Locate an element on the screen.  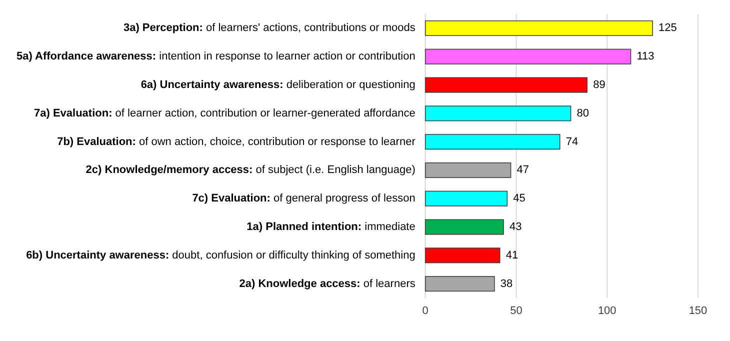
data-label: 113 is located at coordinates (645, 56).